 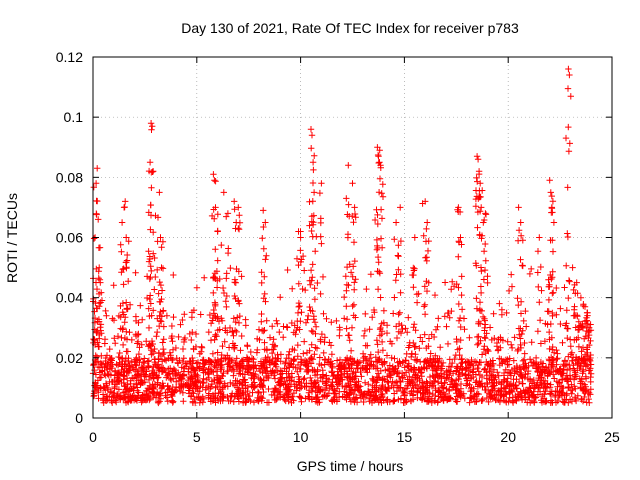 I want to click on x-tick-label: 0, so click(x=93, y=437).